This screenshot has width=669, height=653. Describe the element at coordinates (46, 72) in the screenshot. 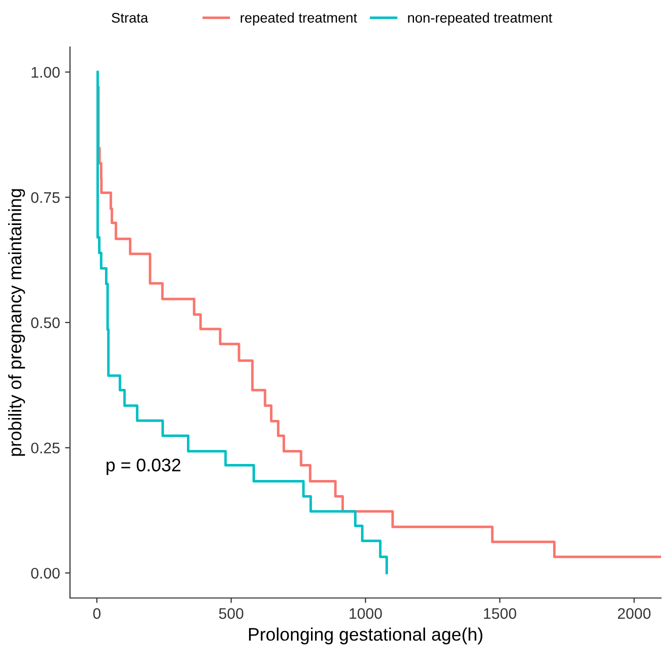

I see `y-tick-label: 1.00` at that location.